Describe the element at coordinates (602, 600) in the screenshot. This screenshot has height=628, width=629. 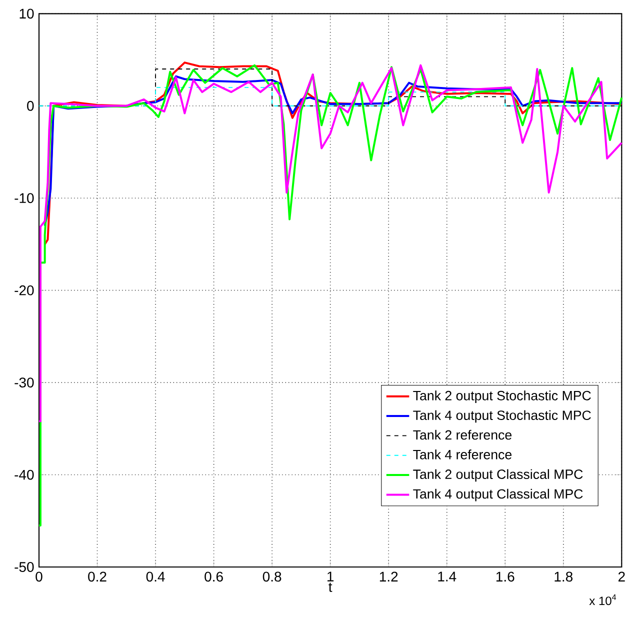
I see `text: x 10$^{4}$` at that location.